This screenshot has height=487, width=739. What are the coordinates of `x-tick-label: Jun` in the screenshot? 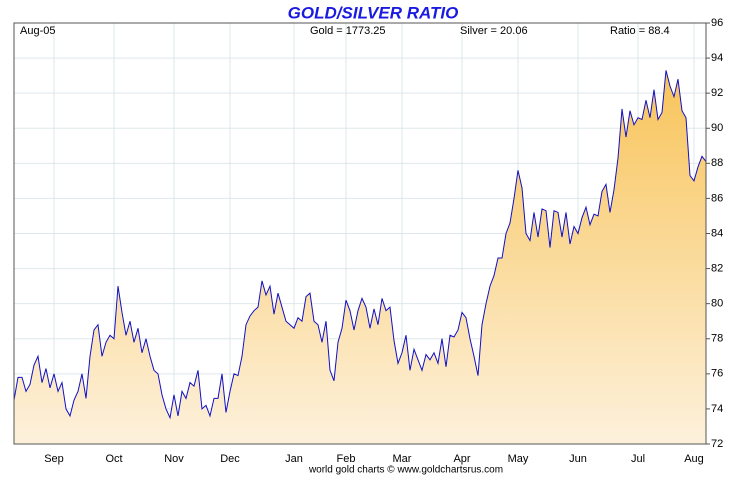 It's located at (578, 459).